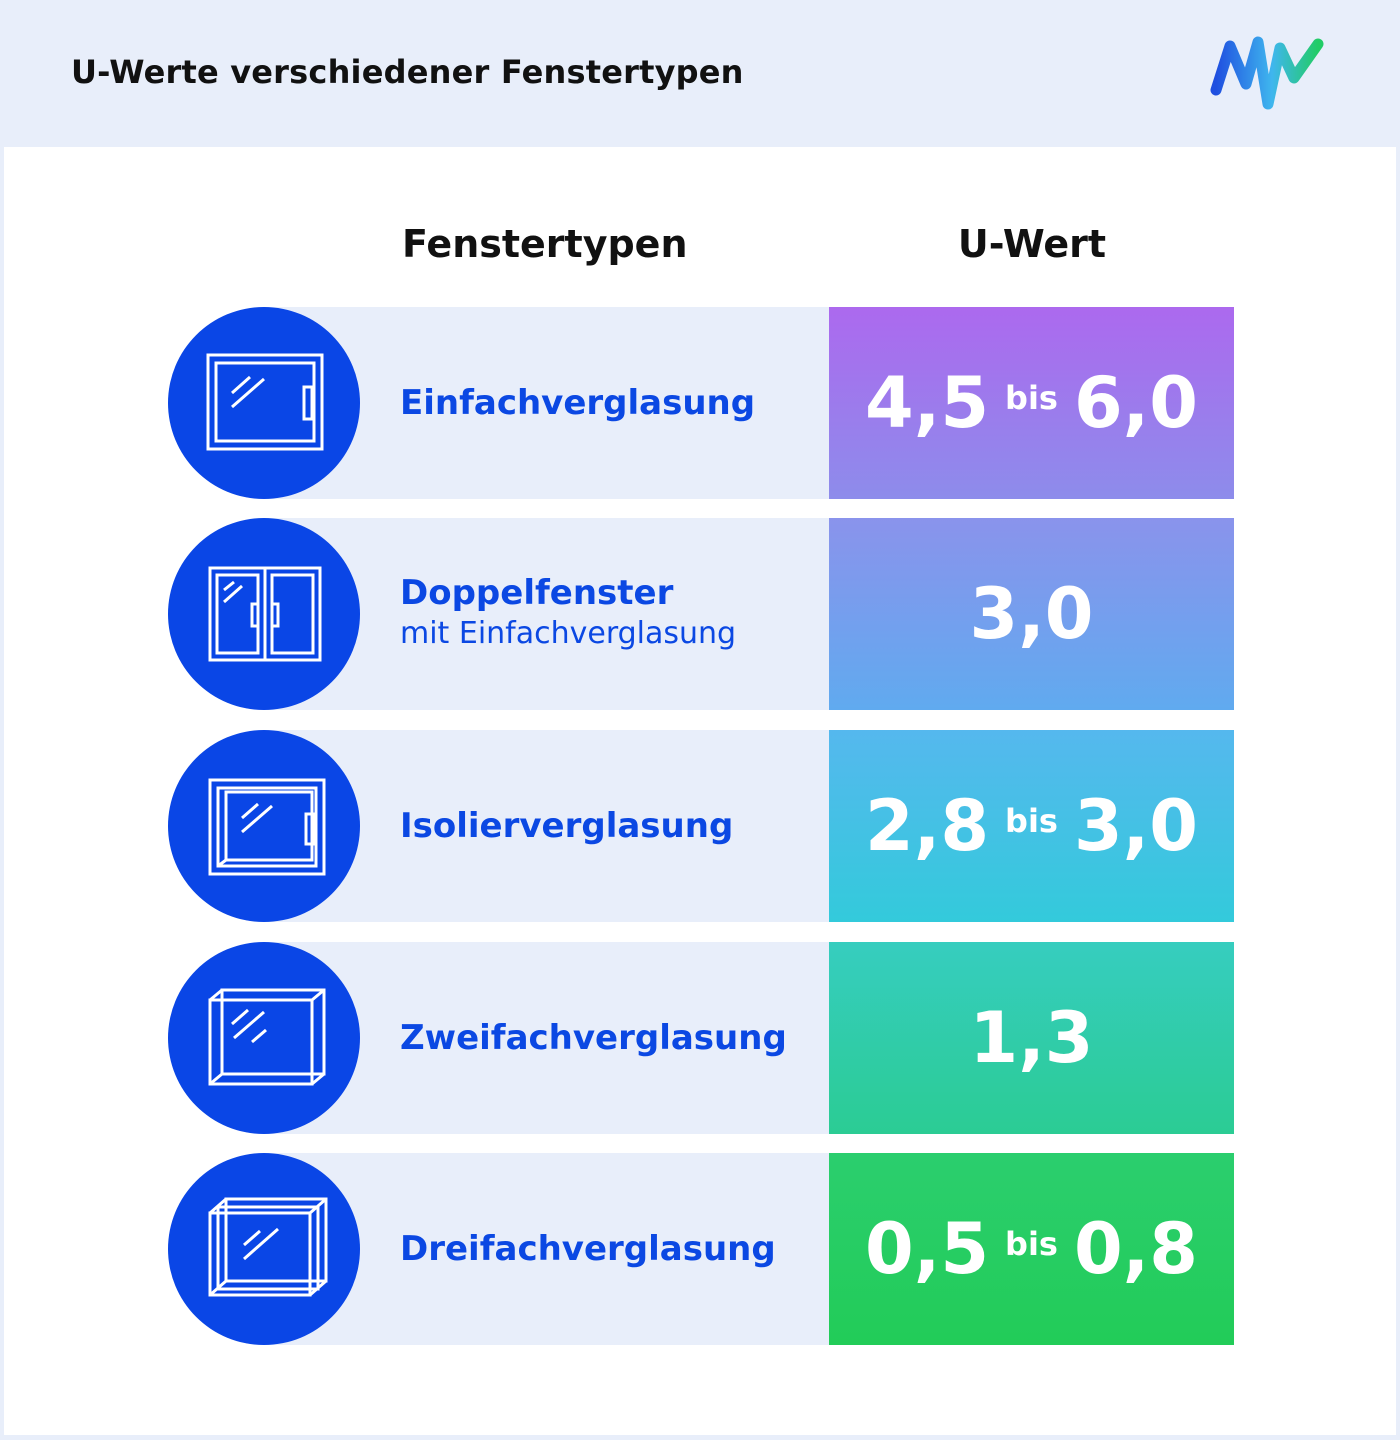  I want to click on window-type-label: Doppelfenster mit Einfachverglasung, so click(568, 614).